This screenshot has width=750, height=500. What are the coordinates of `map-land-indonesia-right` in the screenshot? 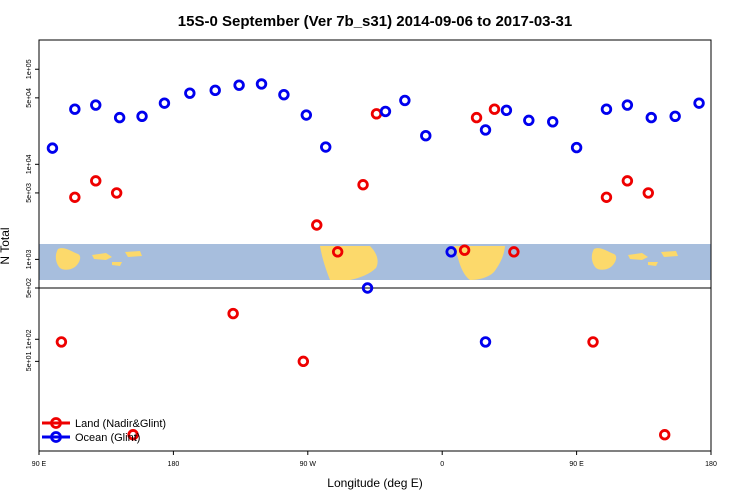 It's located at (653, 258).